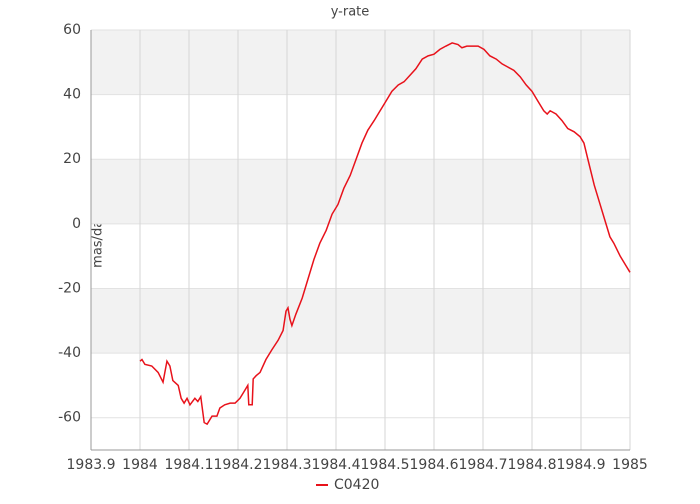  Describe the element at coordinates (434, 465) in the screenshot. I see `x-tick-label: 1984.6` at that location.